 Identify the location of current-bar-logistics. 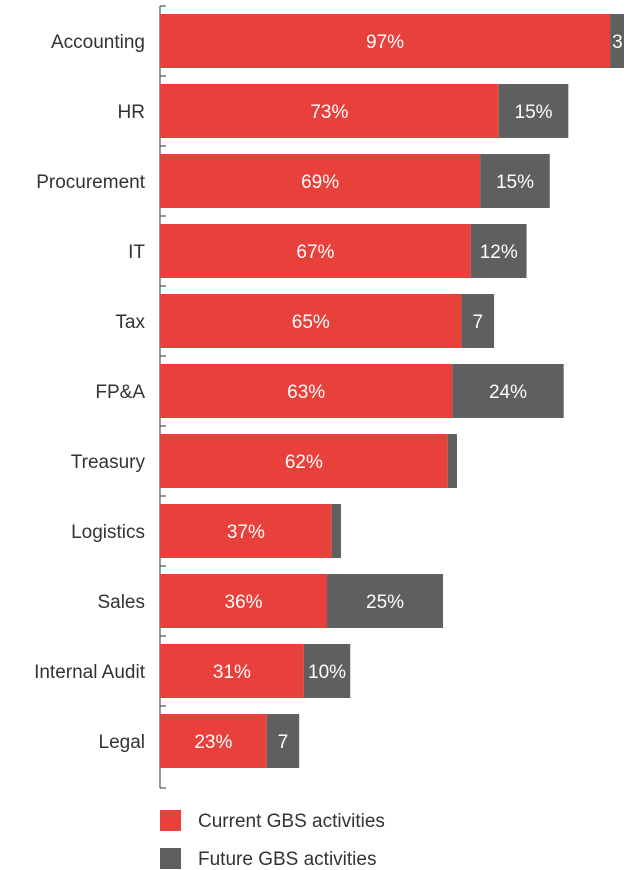
(246, 531).